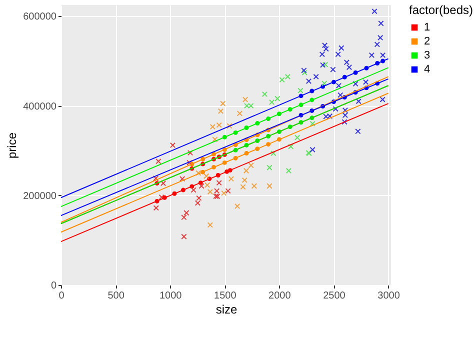  What do you see at coordinates (225, 296) in the screenshot?
I see `x-tick-label: 1500` at bounding box center [225, 296].